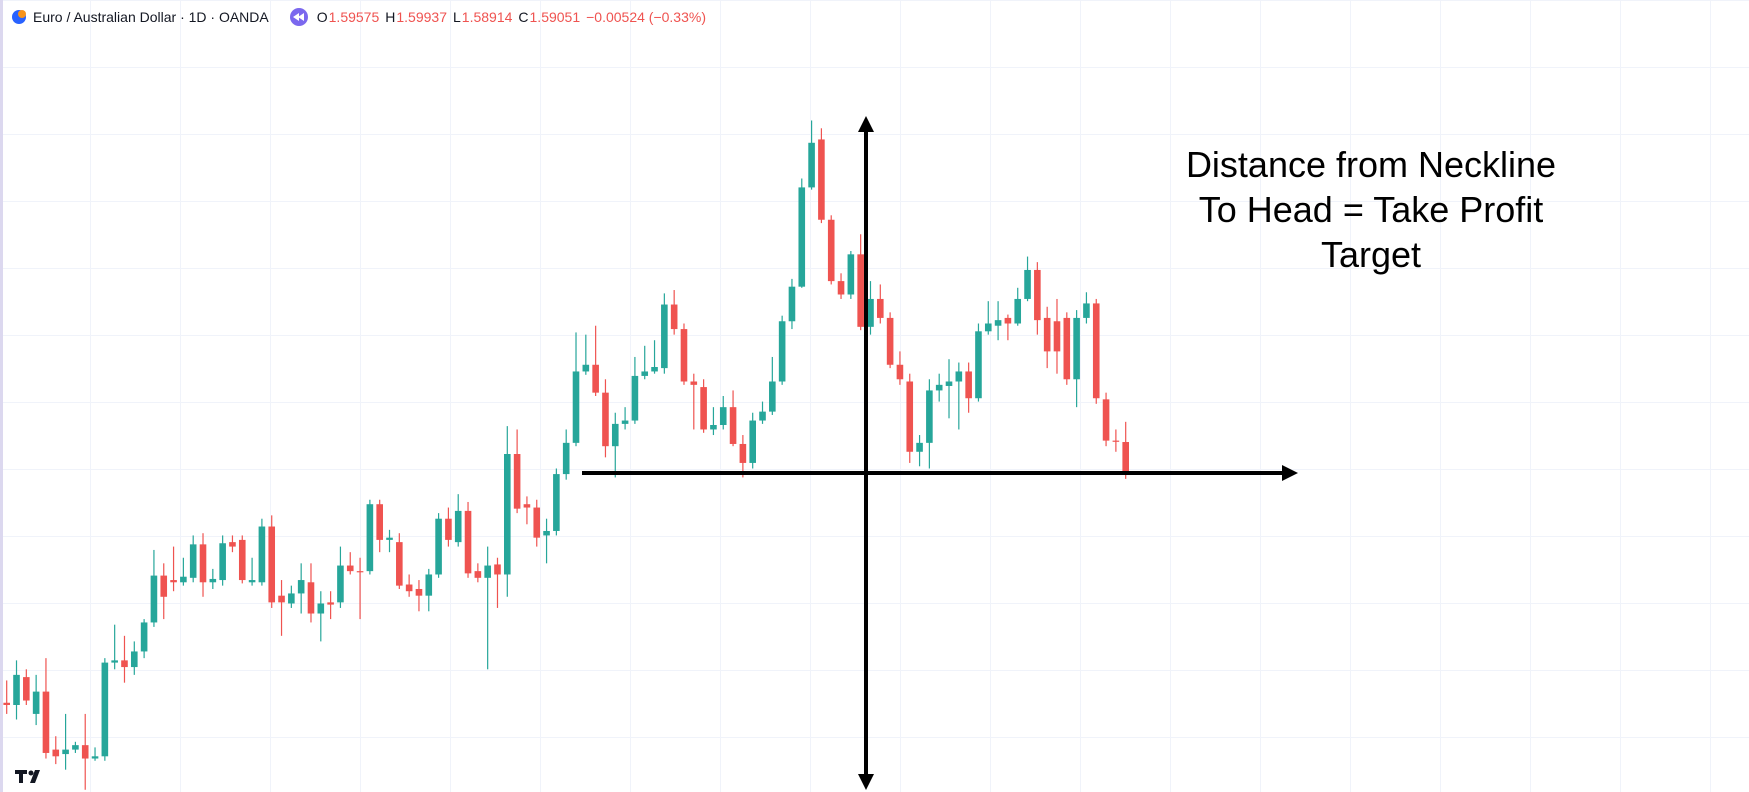 The height and width of the screenshot is (792, 1749). What do you see at coordinates (523, 17) in the screenshot?
I see `ohlc-label: C` at bounding box center [523, 17].